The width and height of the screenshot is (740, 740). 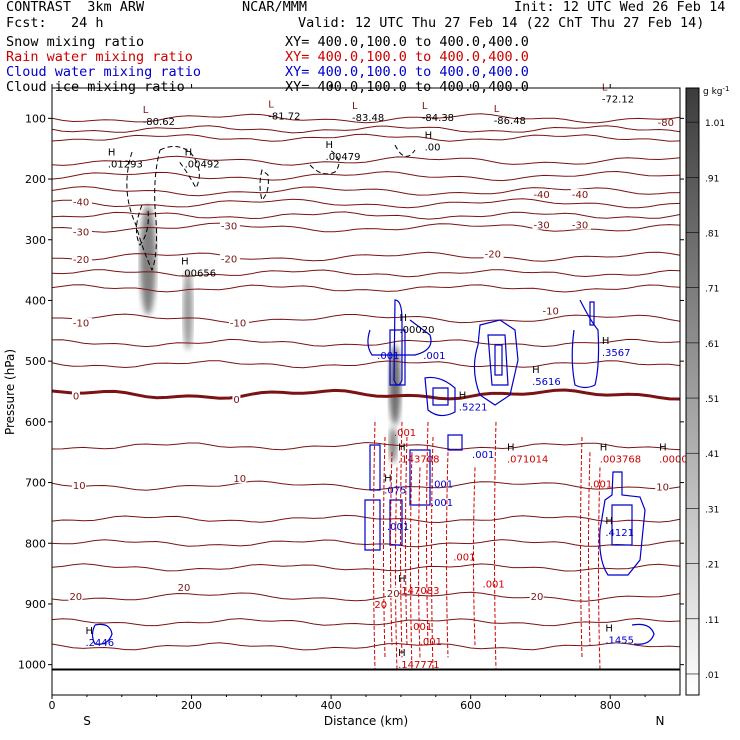 What do you see at coordinates (418, 665) in the screenshot?
I see `rain-max-value-11: .147771` at bounding box center [418, 665].